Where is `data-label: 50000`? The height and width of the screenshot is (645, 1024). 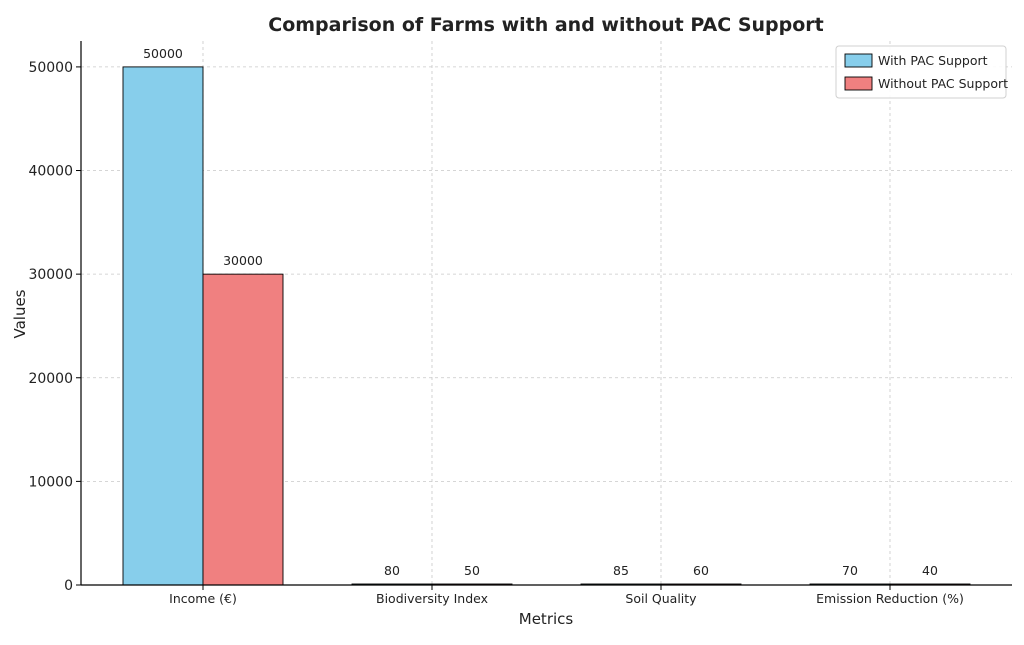
data-label: 50000 is located at coordinates (163, 53).